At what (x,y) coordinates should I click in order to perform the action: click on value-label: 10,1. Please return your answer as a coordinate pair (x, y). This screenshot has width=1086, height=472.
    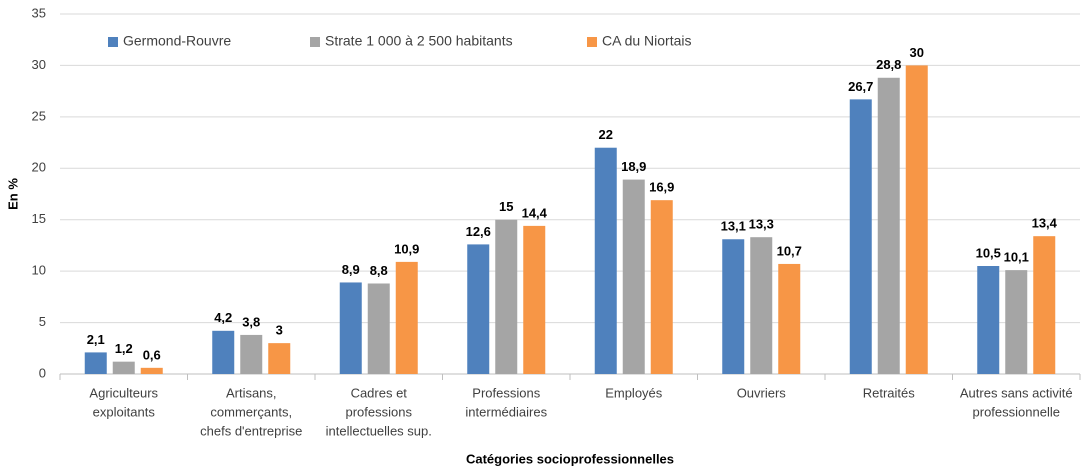
    Looking at the image, I should click on (1016, 257).